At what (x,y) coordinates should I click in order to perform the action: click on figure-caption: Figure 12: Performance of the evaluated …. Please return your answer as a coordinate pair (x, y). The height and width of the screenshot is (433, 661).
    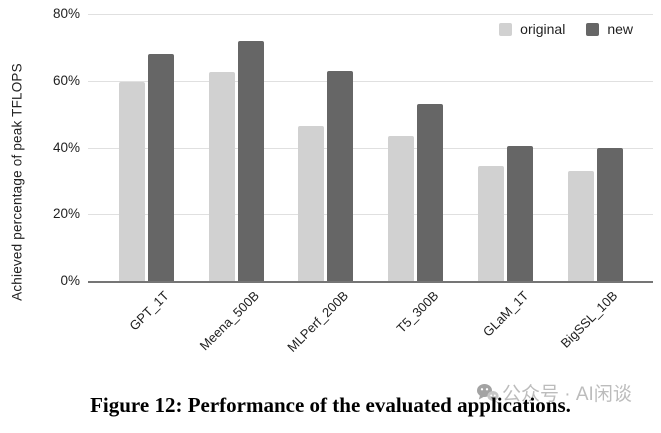
    Looking at the image, I should click on (330, 405).